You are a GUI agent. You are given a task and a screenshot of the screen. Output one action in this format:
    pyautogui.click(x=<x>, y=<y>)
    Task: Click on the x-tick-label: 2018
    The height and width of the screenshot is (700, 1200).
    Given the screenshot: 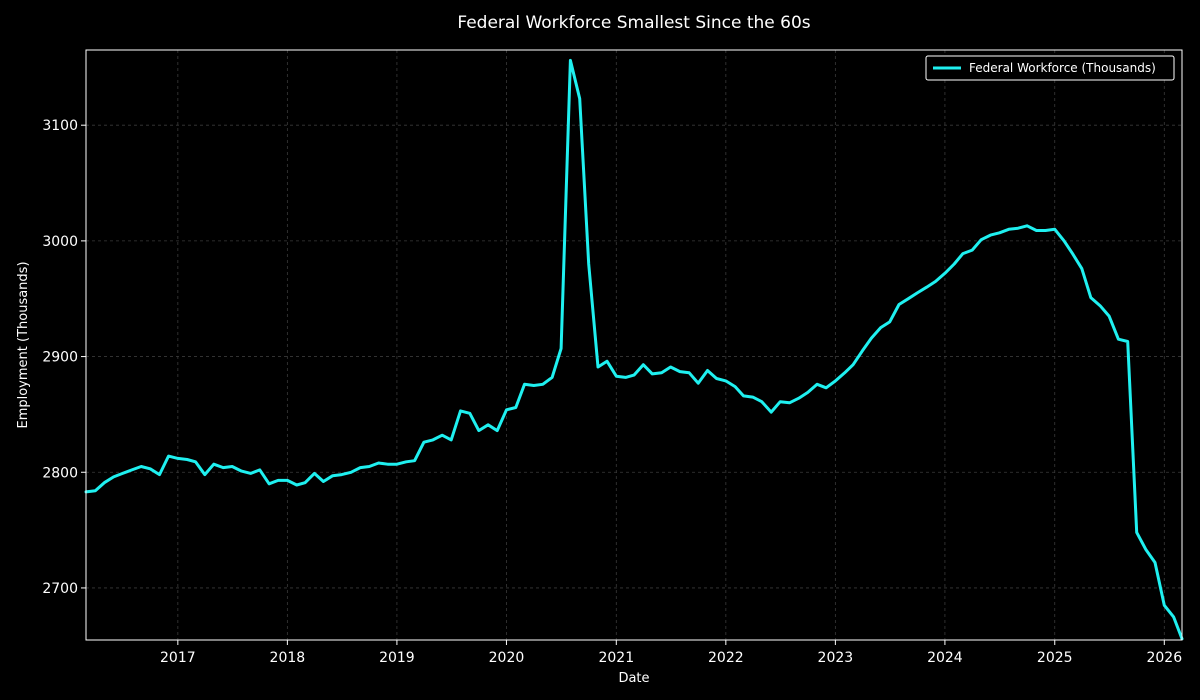 What is the action you would take?
    pyautogui.click(x=288, y=658)
    